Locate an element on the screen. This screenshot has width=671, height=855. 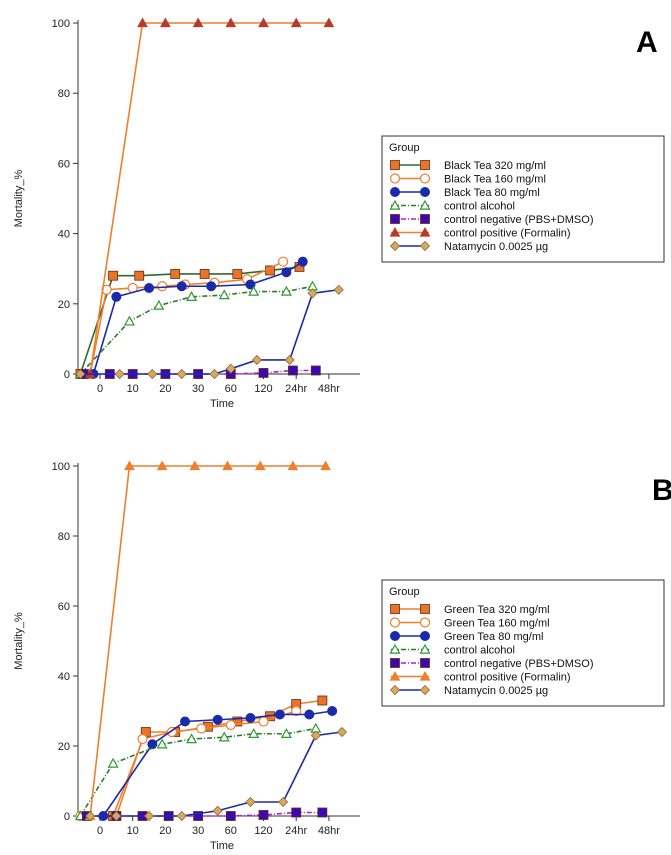
legend-label: control negative (PBS+DMSO) is located at coordinates (518, 664).